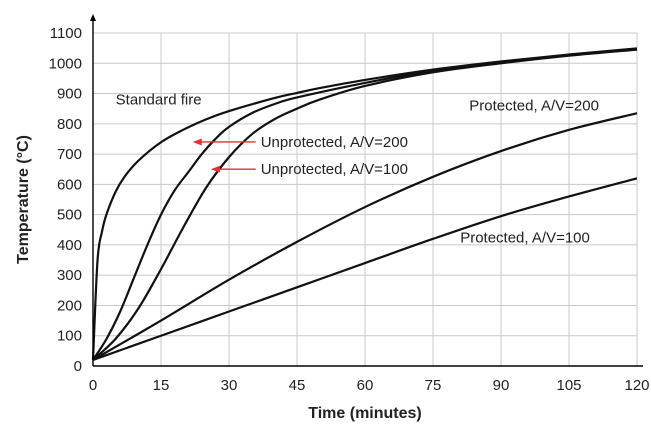 This screenshot has width=651, height=425. I want to click on x-tick-label: 90, so click(501, 385).